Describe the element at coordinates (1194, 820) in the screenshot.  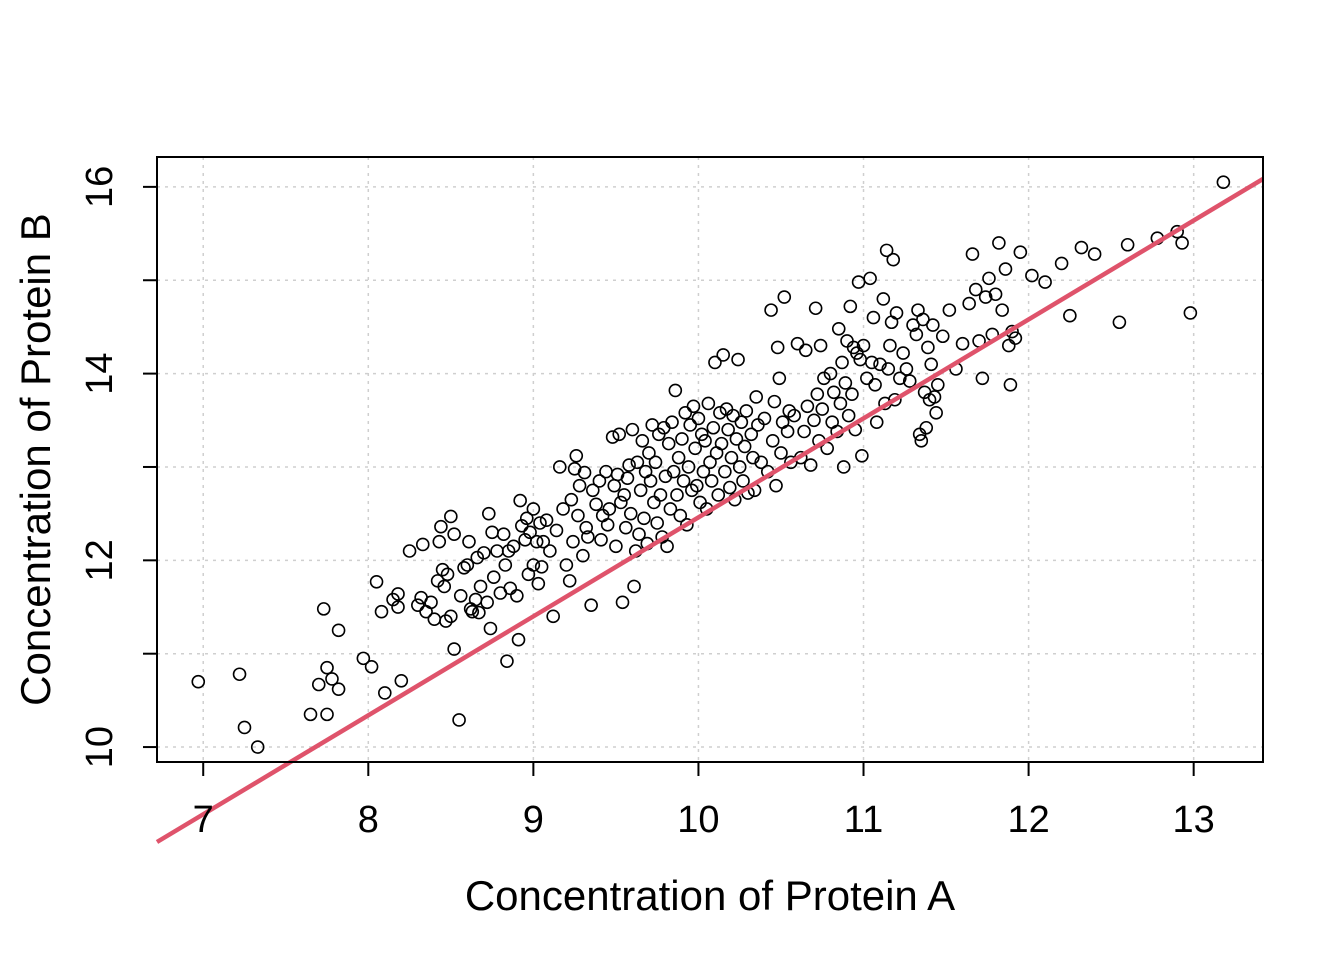
I see `x-tick-label: 13` at that location.